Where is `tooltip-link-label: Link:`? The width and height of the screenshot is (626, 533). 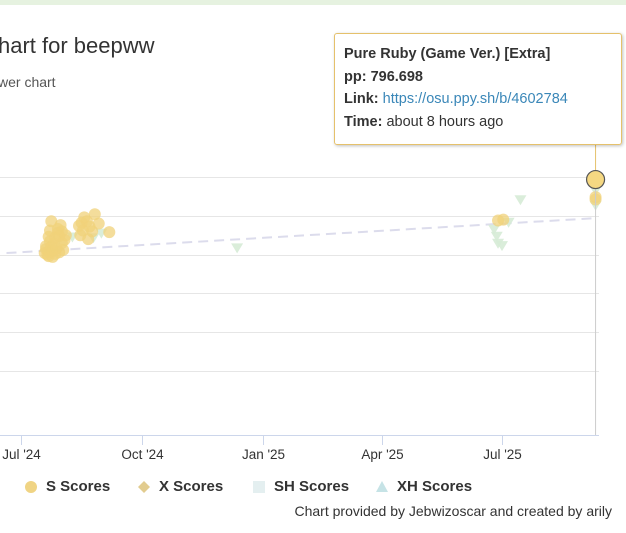
tooltip-link-label: Link: is located at coordinates (361, 99).